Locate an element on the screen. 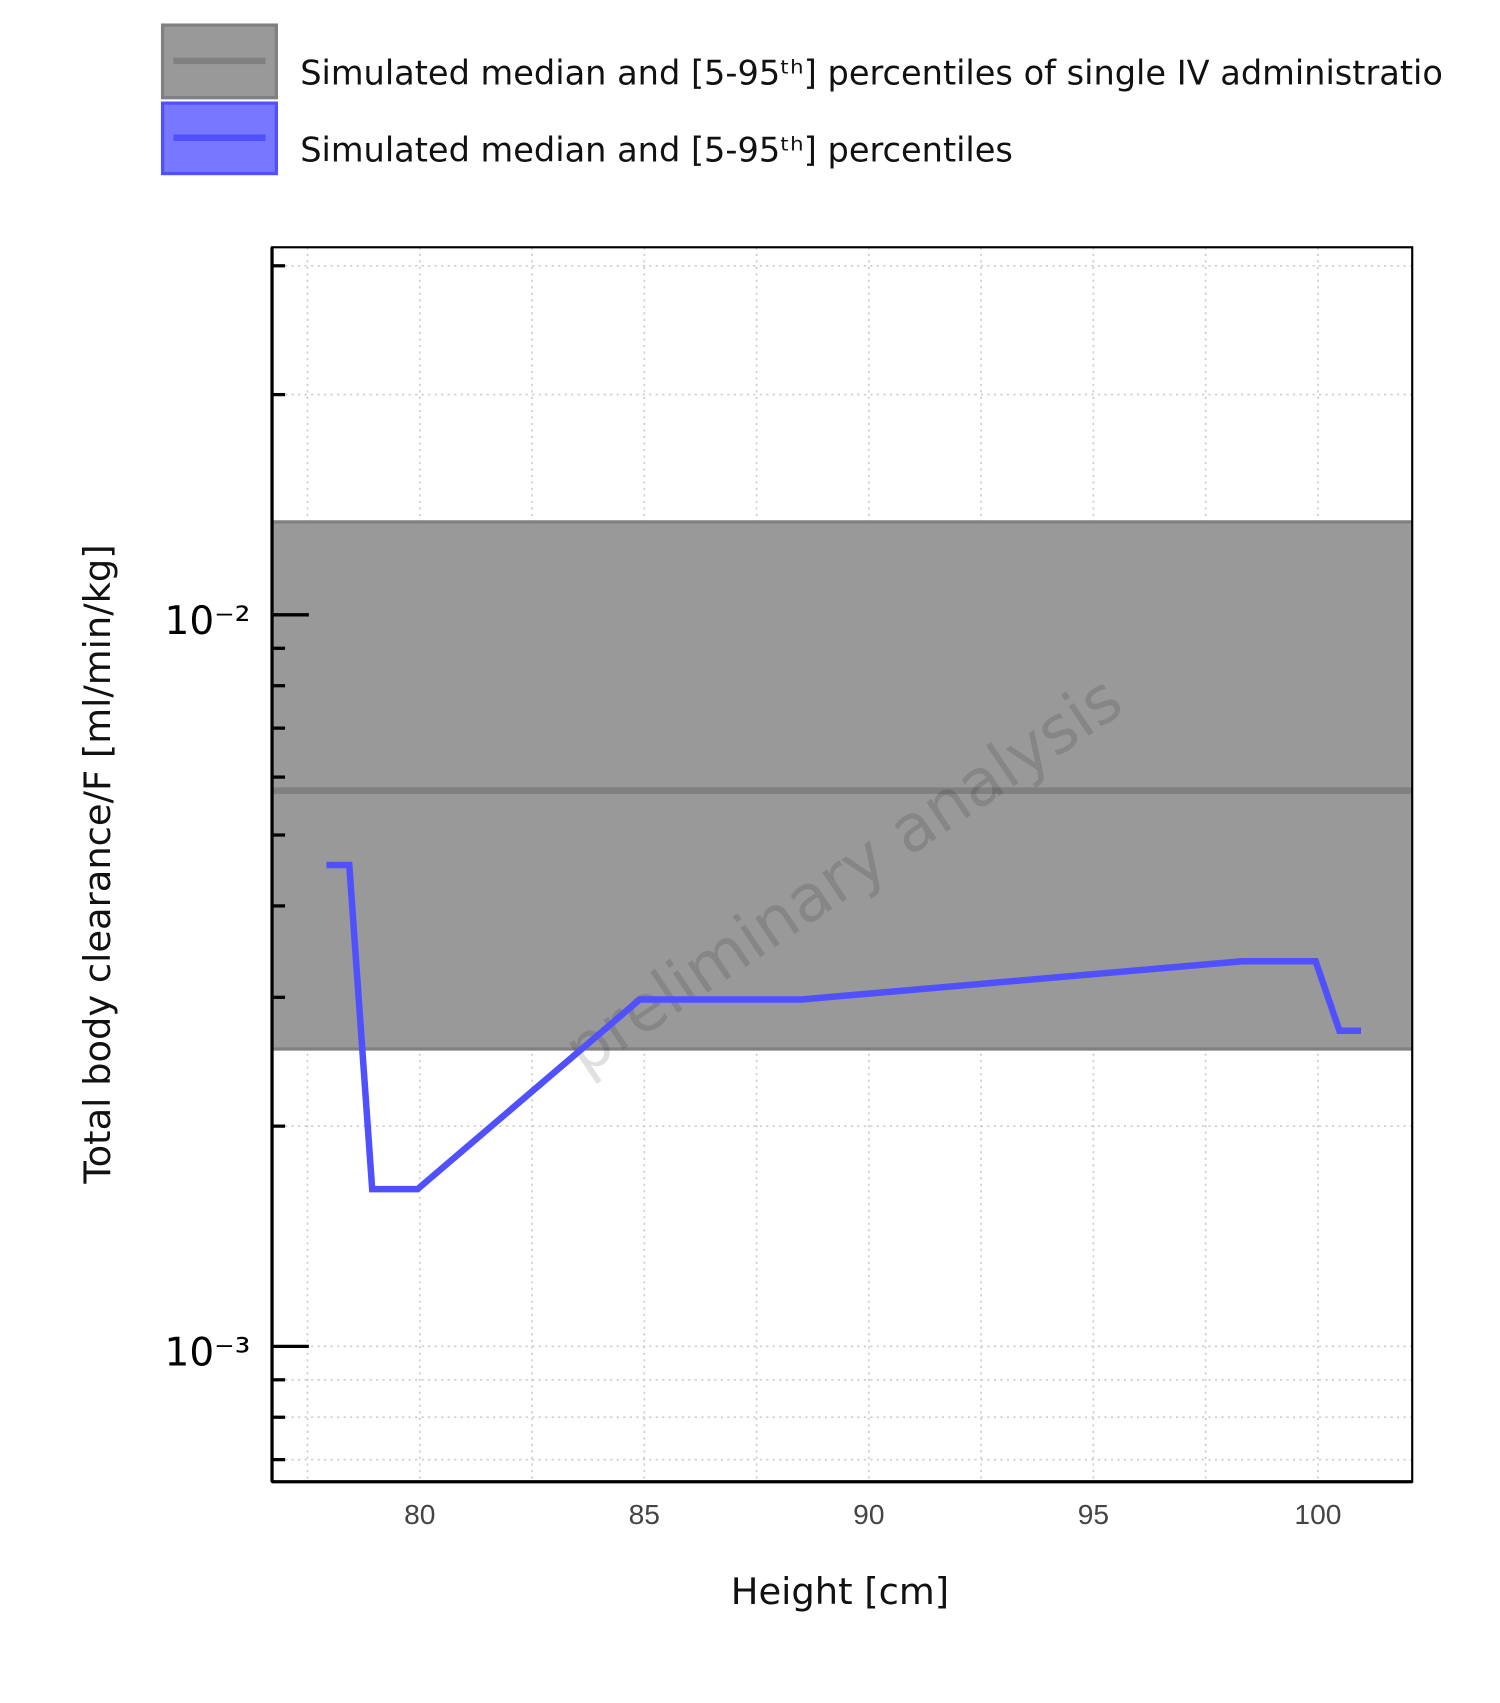 This screenshot has height=1703, width=1500. series-line is located at coordinates (844, 1027).